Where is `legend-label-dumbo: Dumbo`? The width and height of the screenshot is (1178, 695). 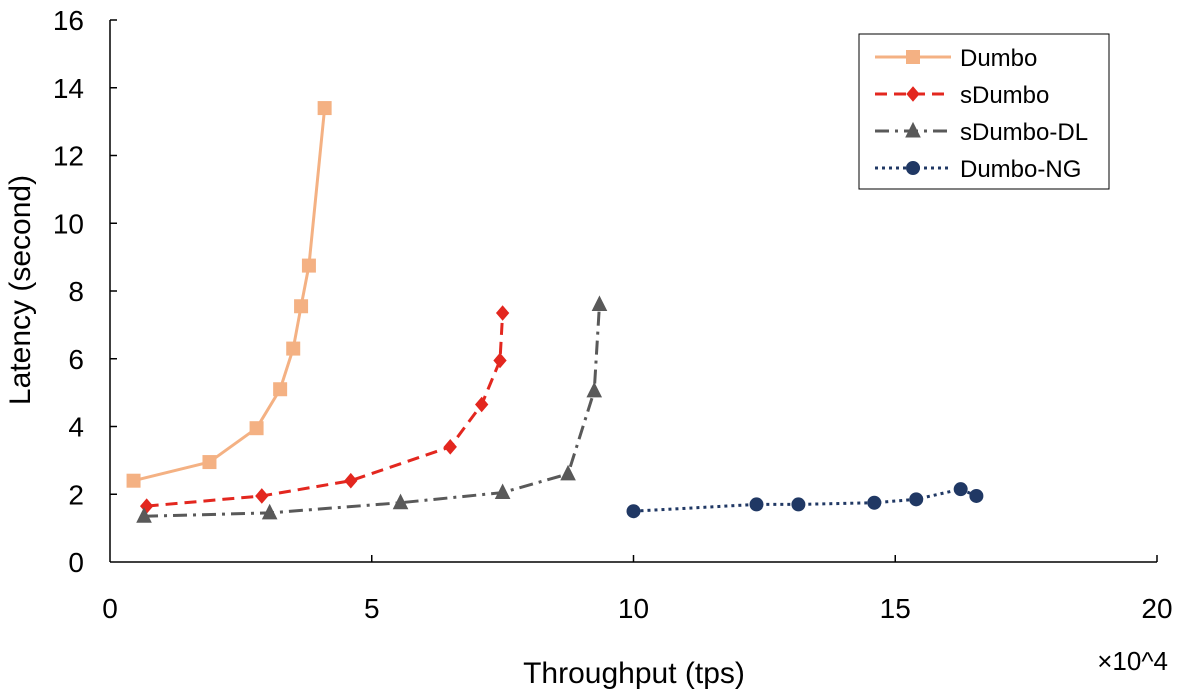
legend-label-dumbo: Dumbo is located at coordinates (998, 58).